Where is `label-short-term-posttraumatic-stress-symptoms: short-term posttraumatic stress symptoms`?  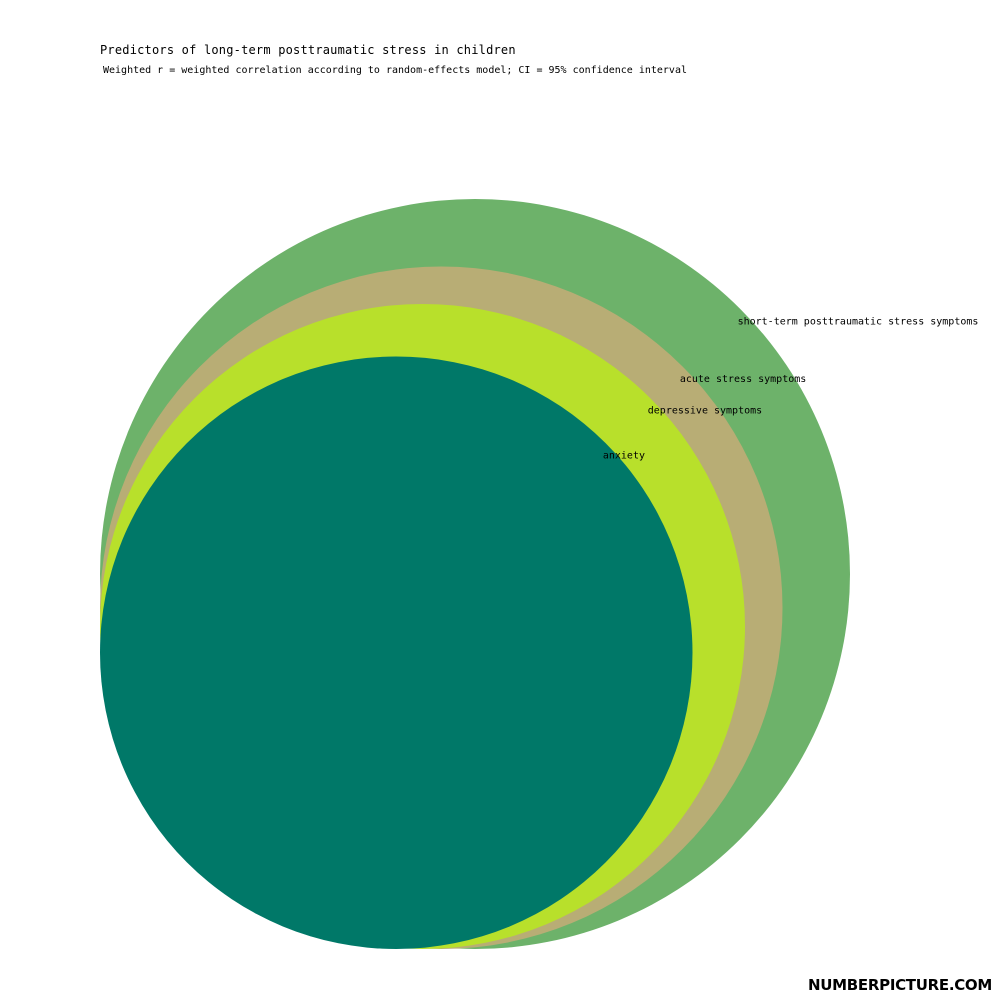 label-short-term-posttraumatic-stress-symptoms: short-term posttraumatic stress symptoms is located at coordinates (858, 321).